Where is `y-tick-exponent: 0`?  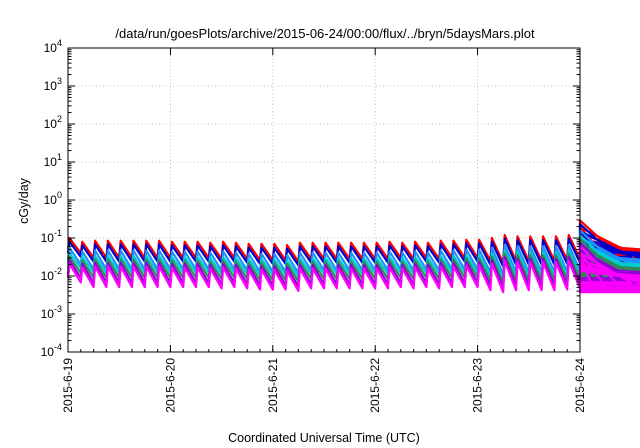 y-tick-exponent: 0 is located at coordinates (59, 195).